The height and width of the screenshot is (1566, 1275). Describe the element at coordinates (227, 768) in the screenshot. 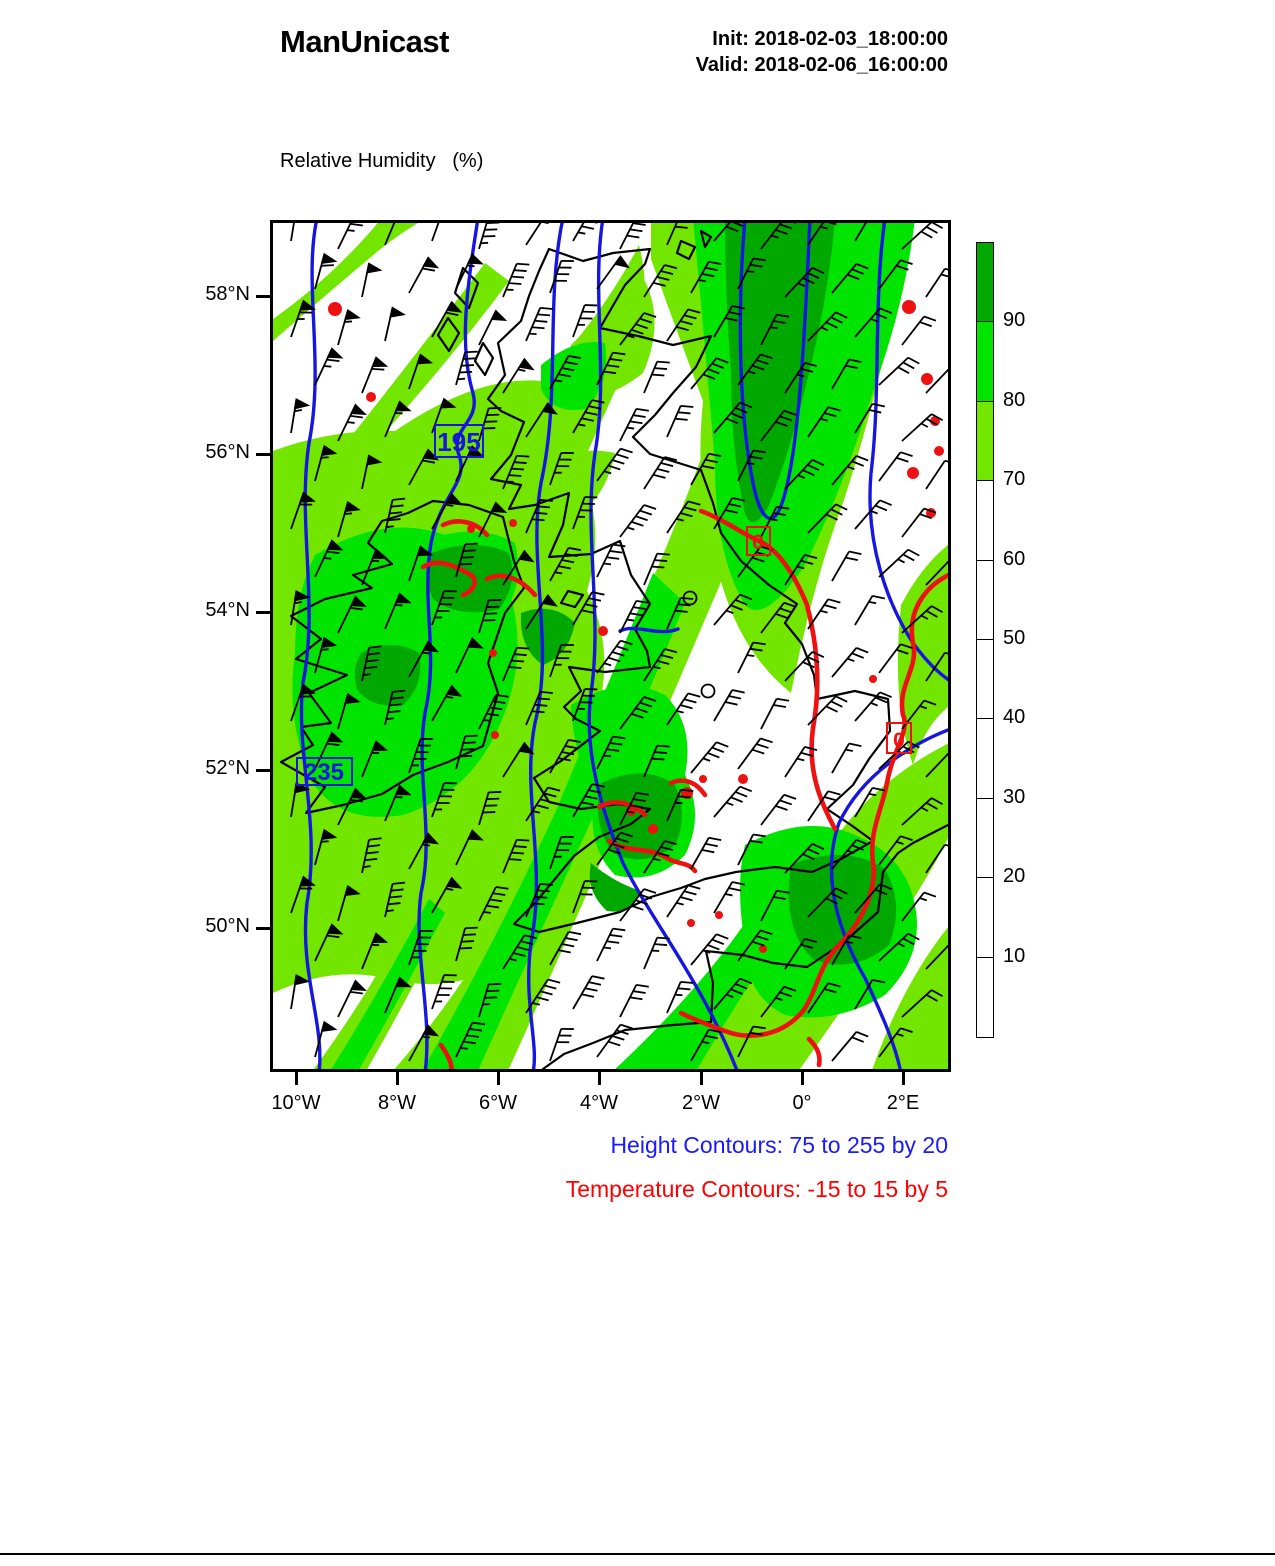

I see `lat-tick-label: 52°N` at that location.